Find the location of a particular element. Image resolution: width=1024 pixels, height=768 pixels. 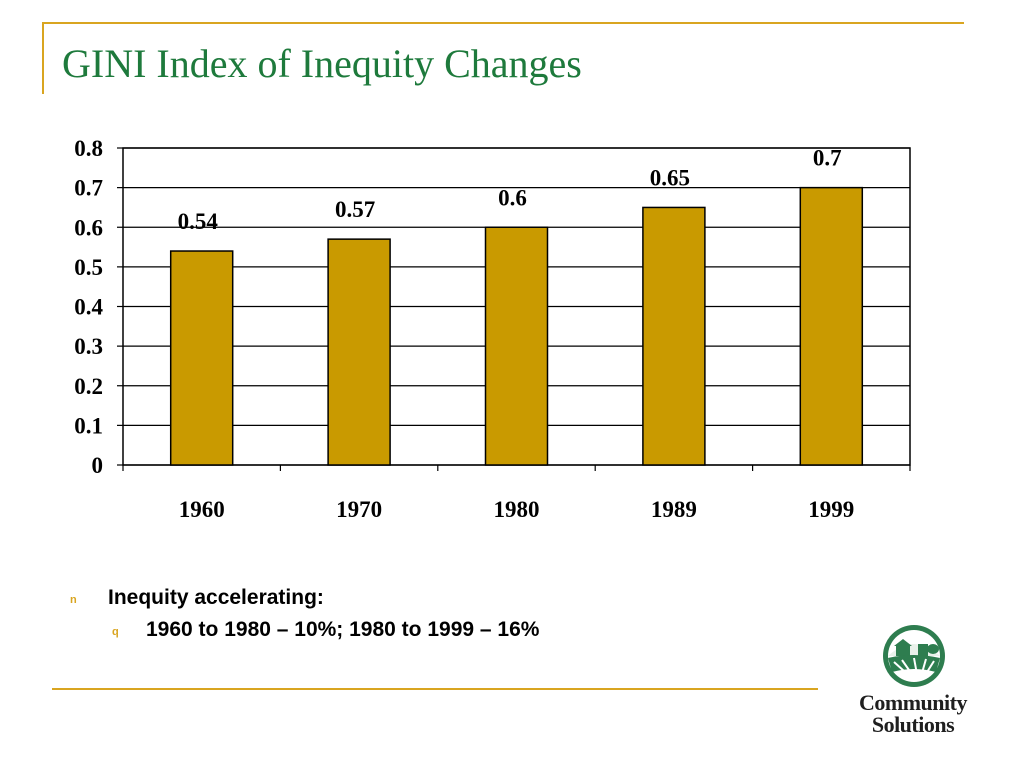

bar-1999 is located at coordinates (831, 326).